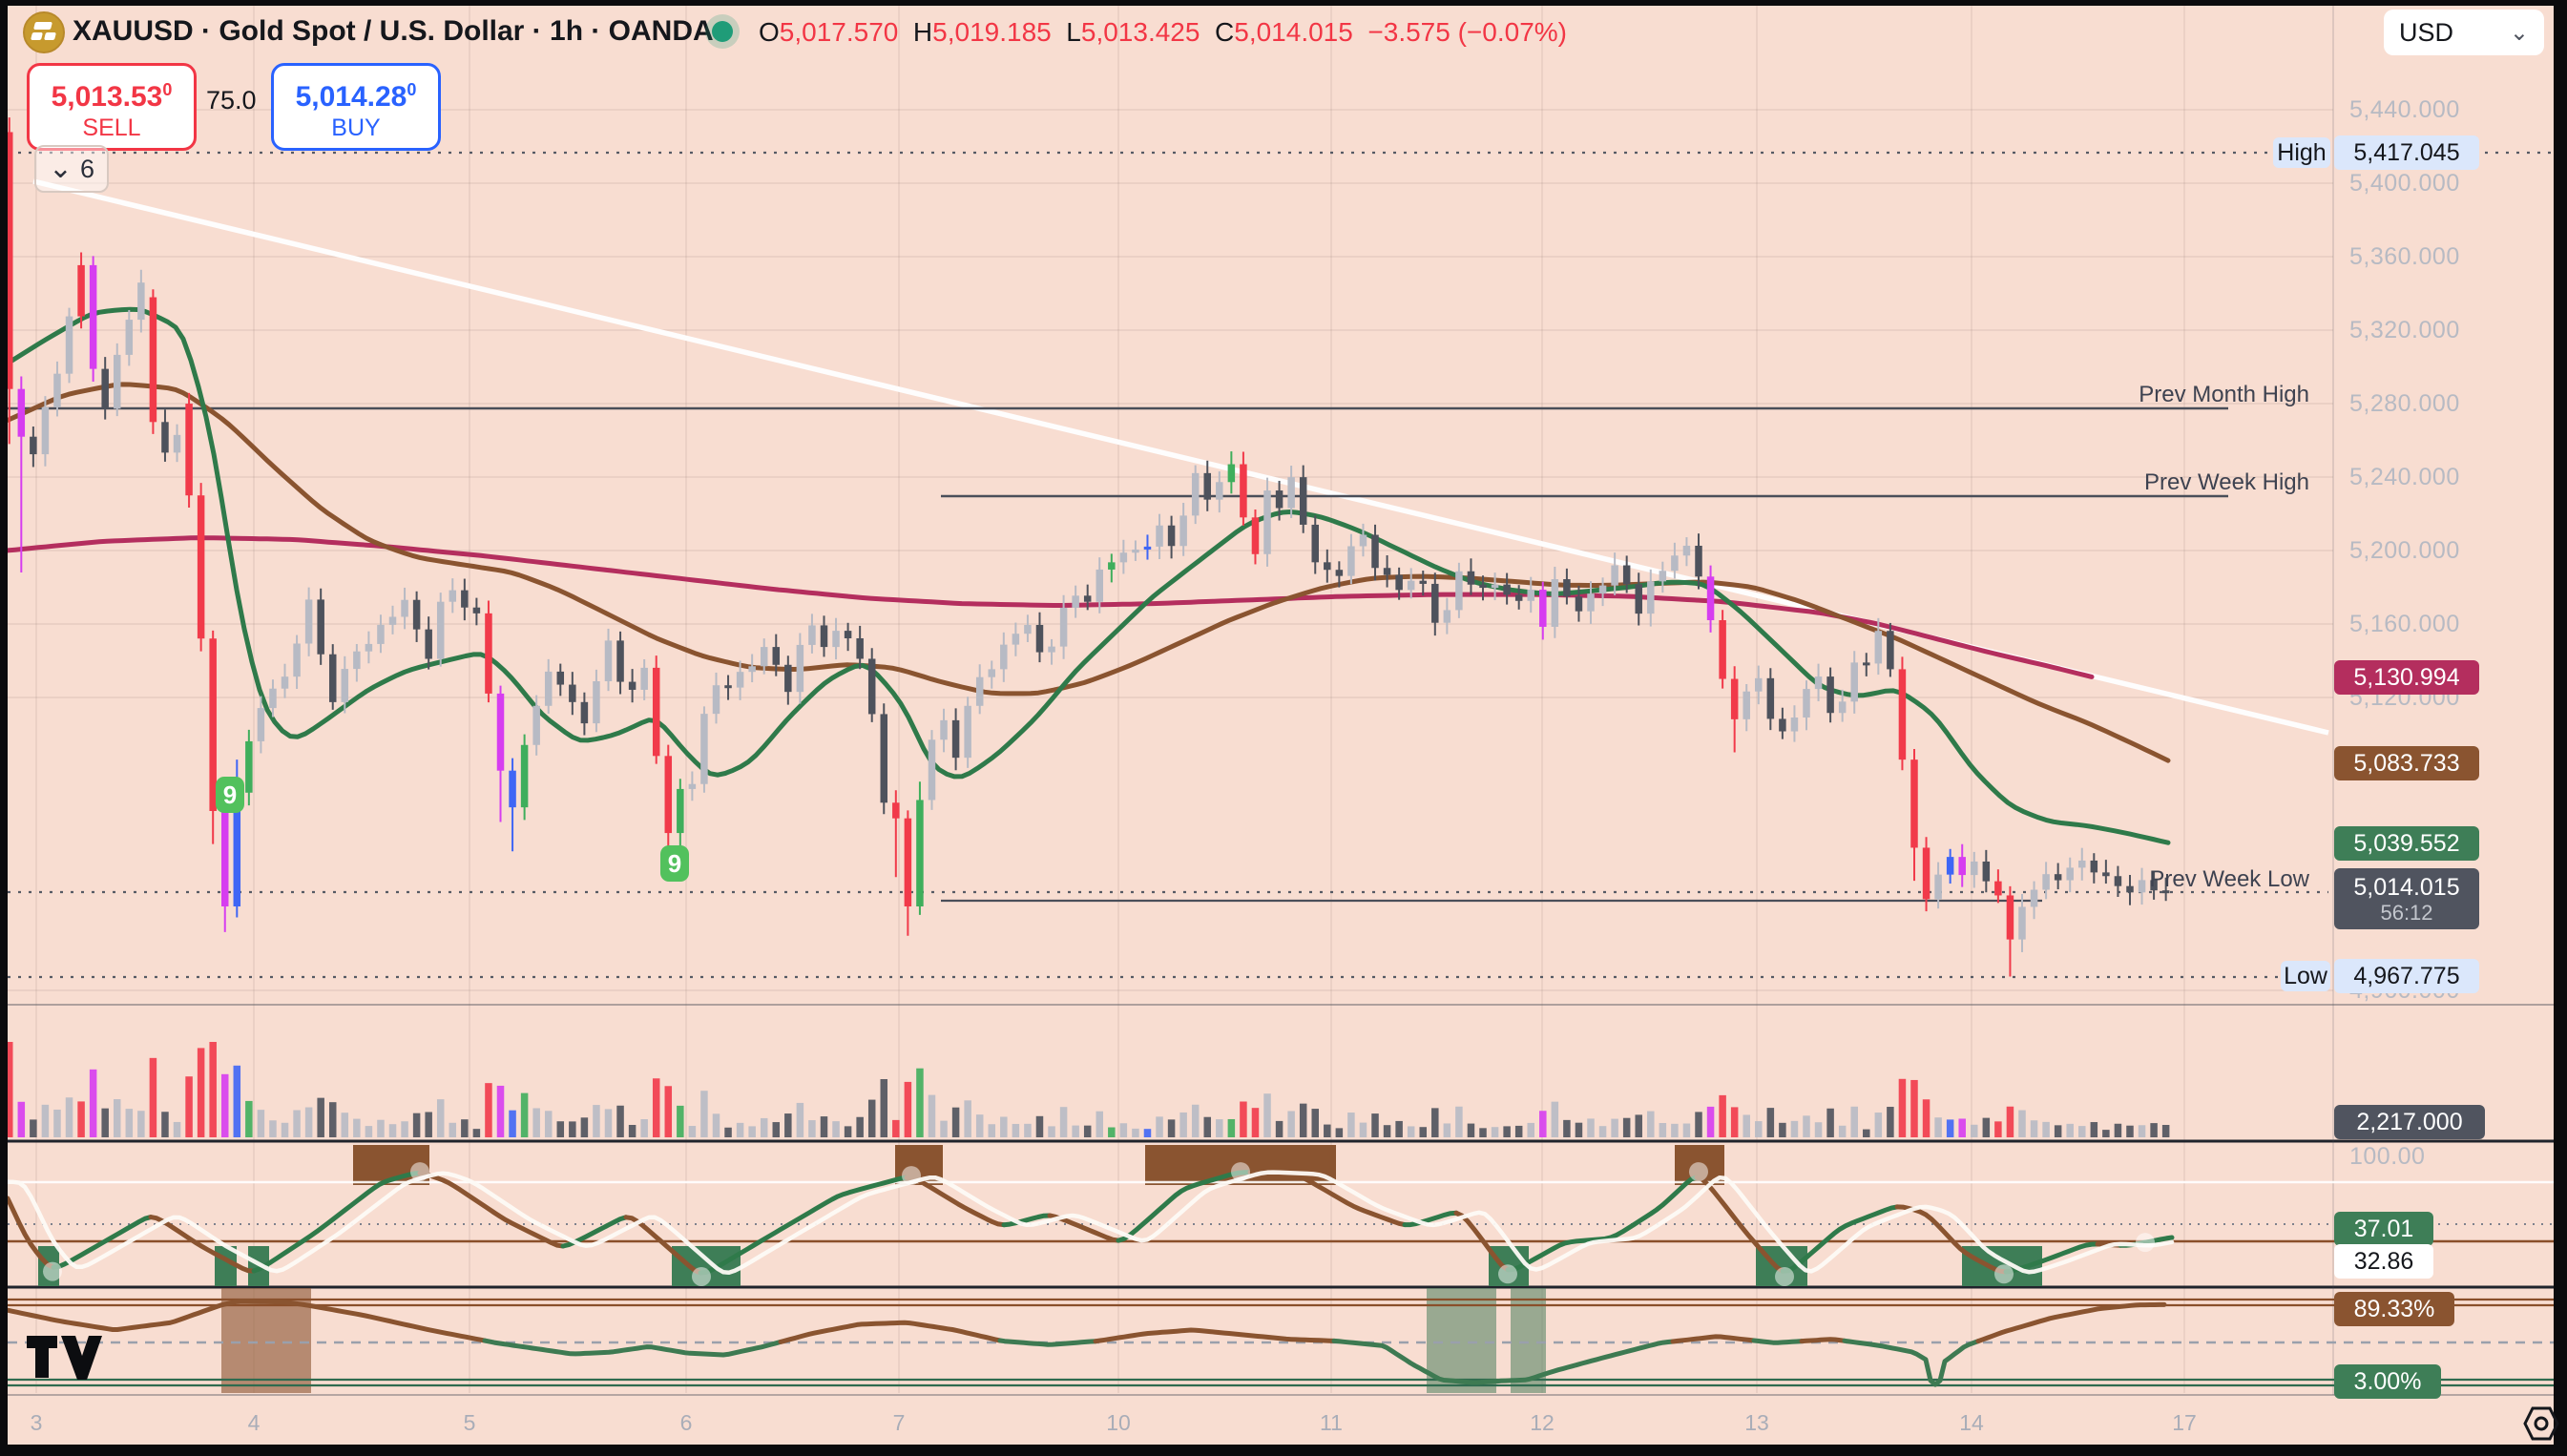 The height and width of the screenshot is (1456, 2567). Describe the element at coordinates (2305, 976) in the screenshot. I see `low-label-chip: Low` at that location.